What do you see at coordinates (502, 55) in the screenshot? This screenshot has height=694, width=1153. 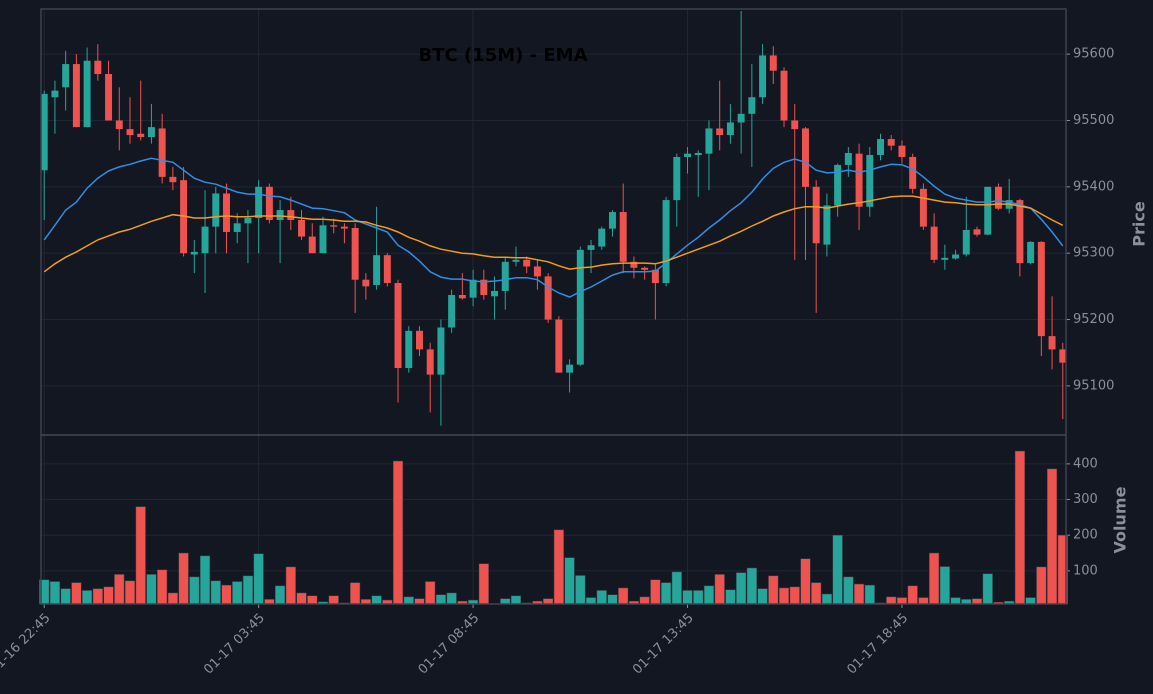 I see `chart-title: BTC (15M) - EMA` at bounding box center [502, 55].